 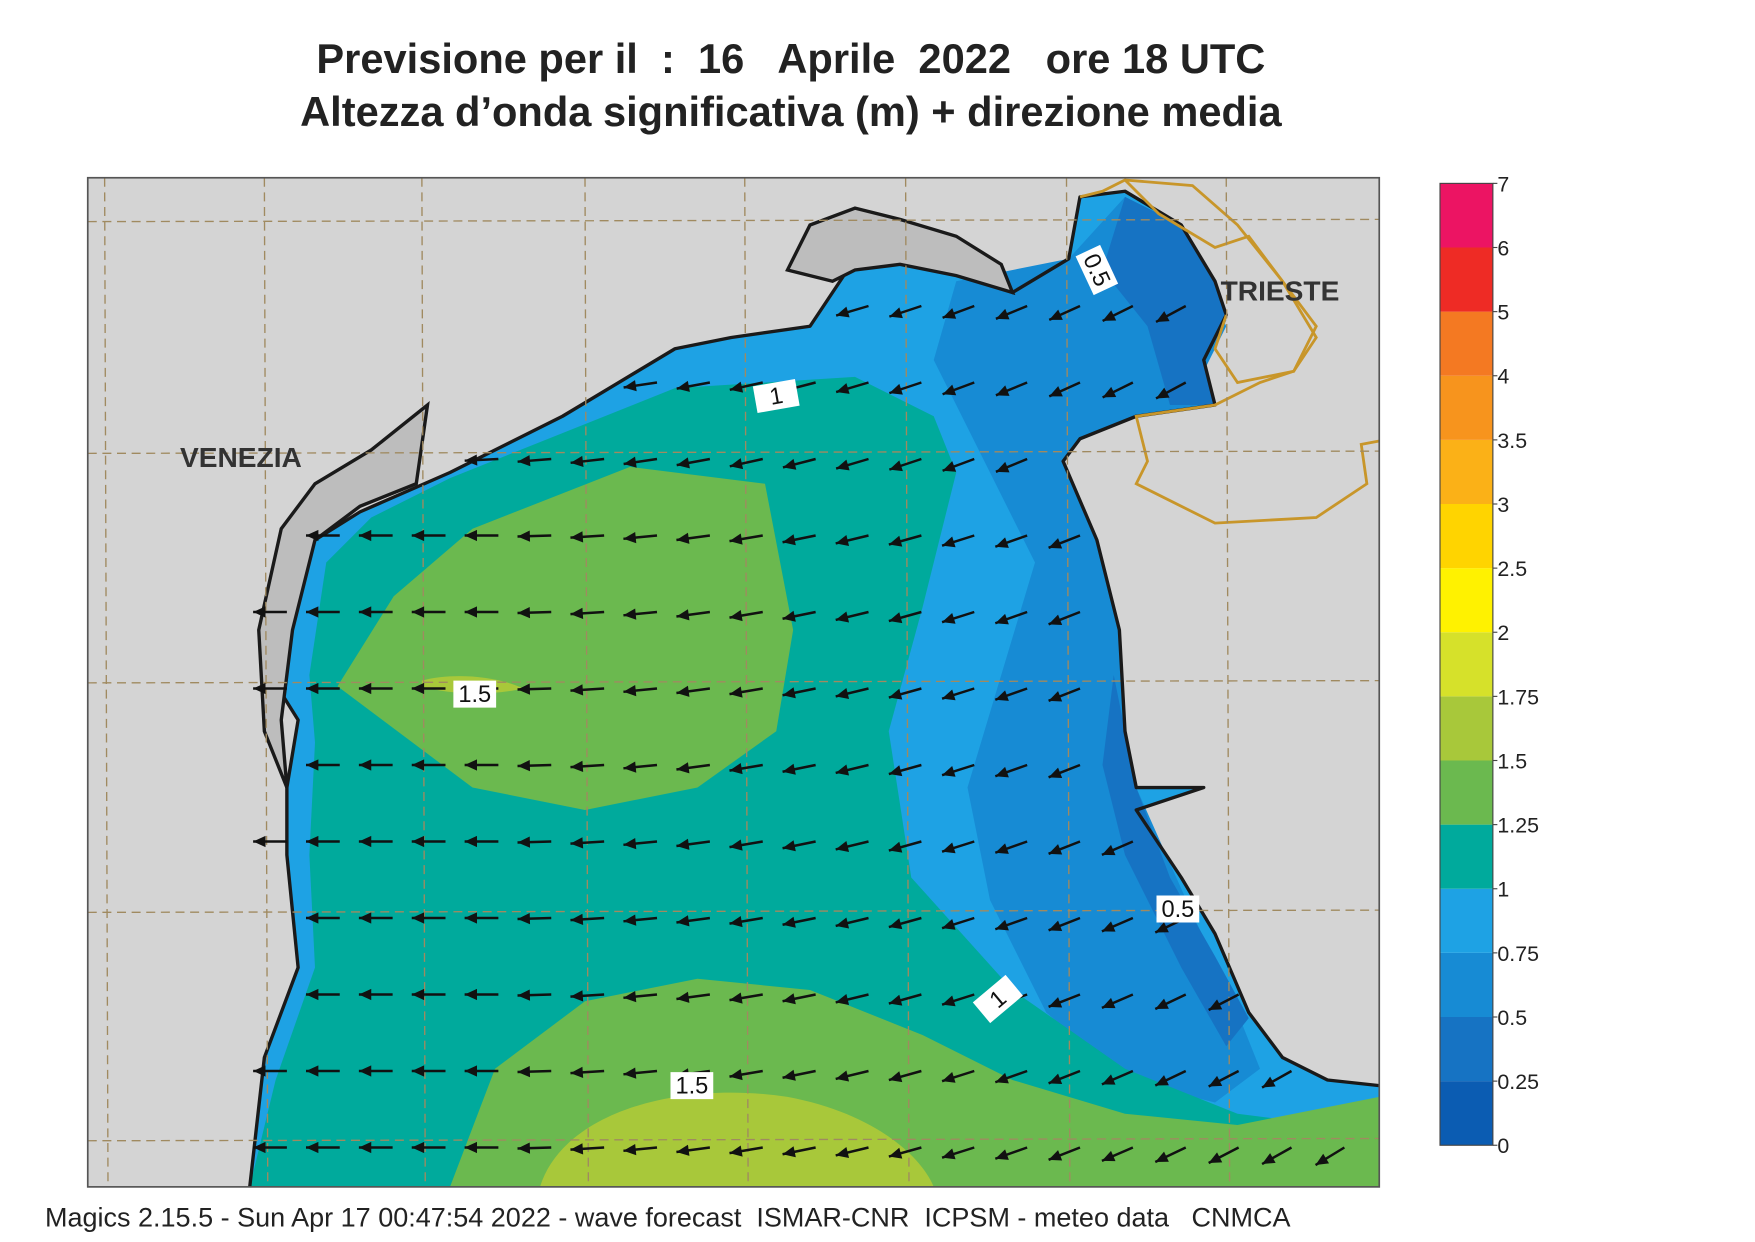 I want to click on colorbar: 0 0.25 0.5 0.75 1 1.25 1.5 1.75 2 2.5 3 3.5 4 5 6 7, so click(x=1489, y=665).